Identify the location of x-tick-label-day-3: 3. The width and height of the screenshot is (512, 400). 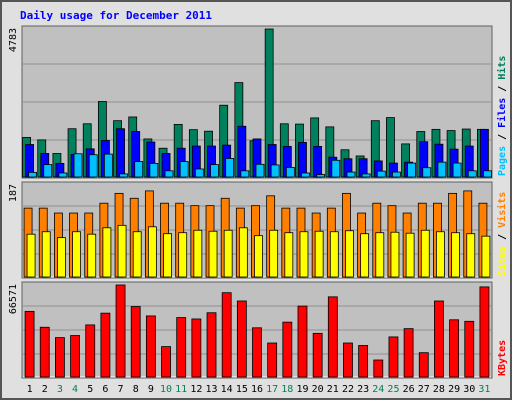
(60, 389).